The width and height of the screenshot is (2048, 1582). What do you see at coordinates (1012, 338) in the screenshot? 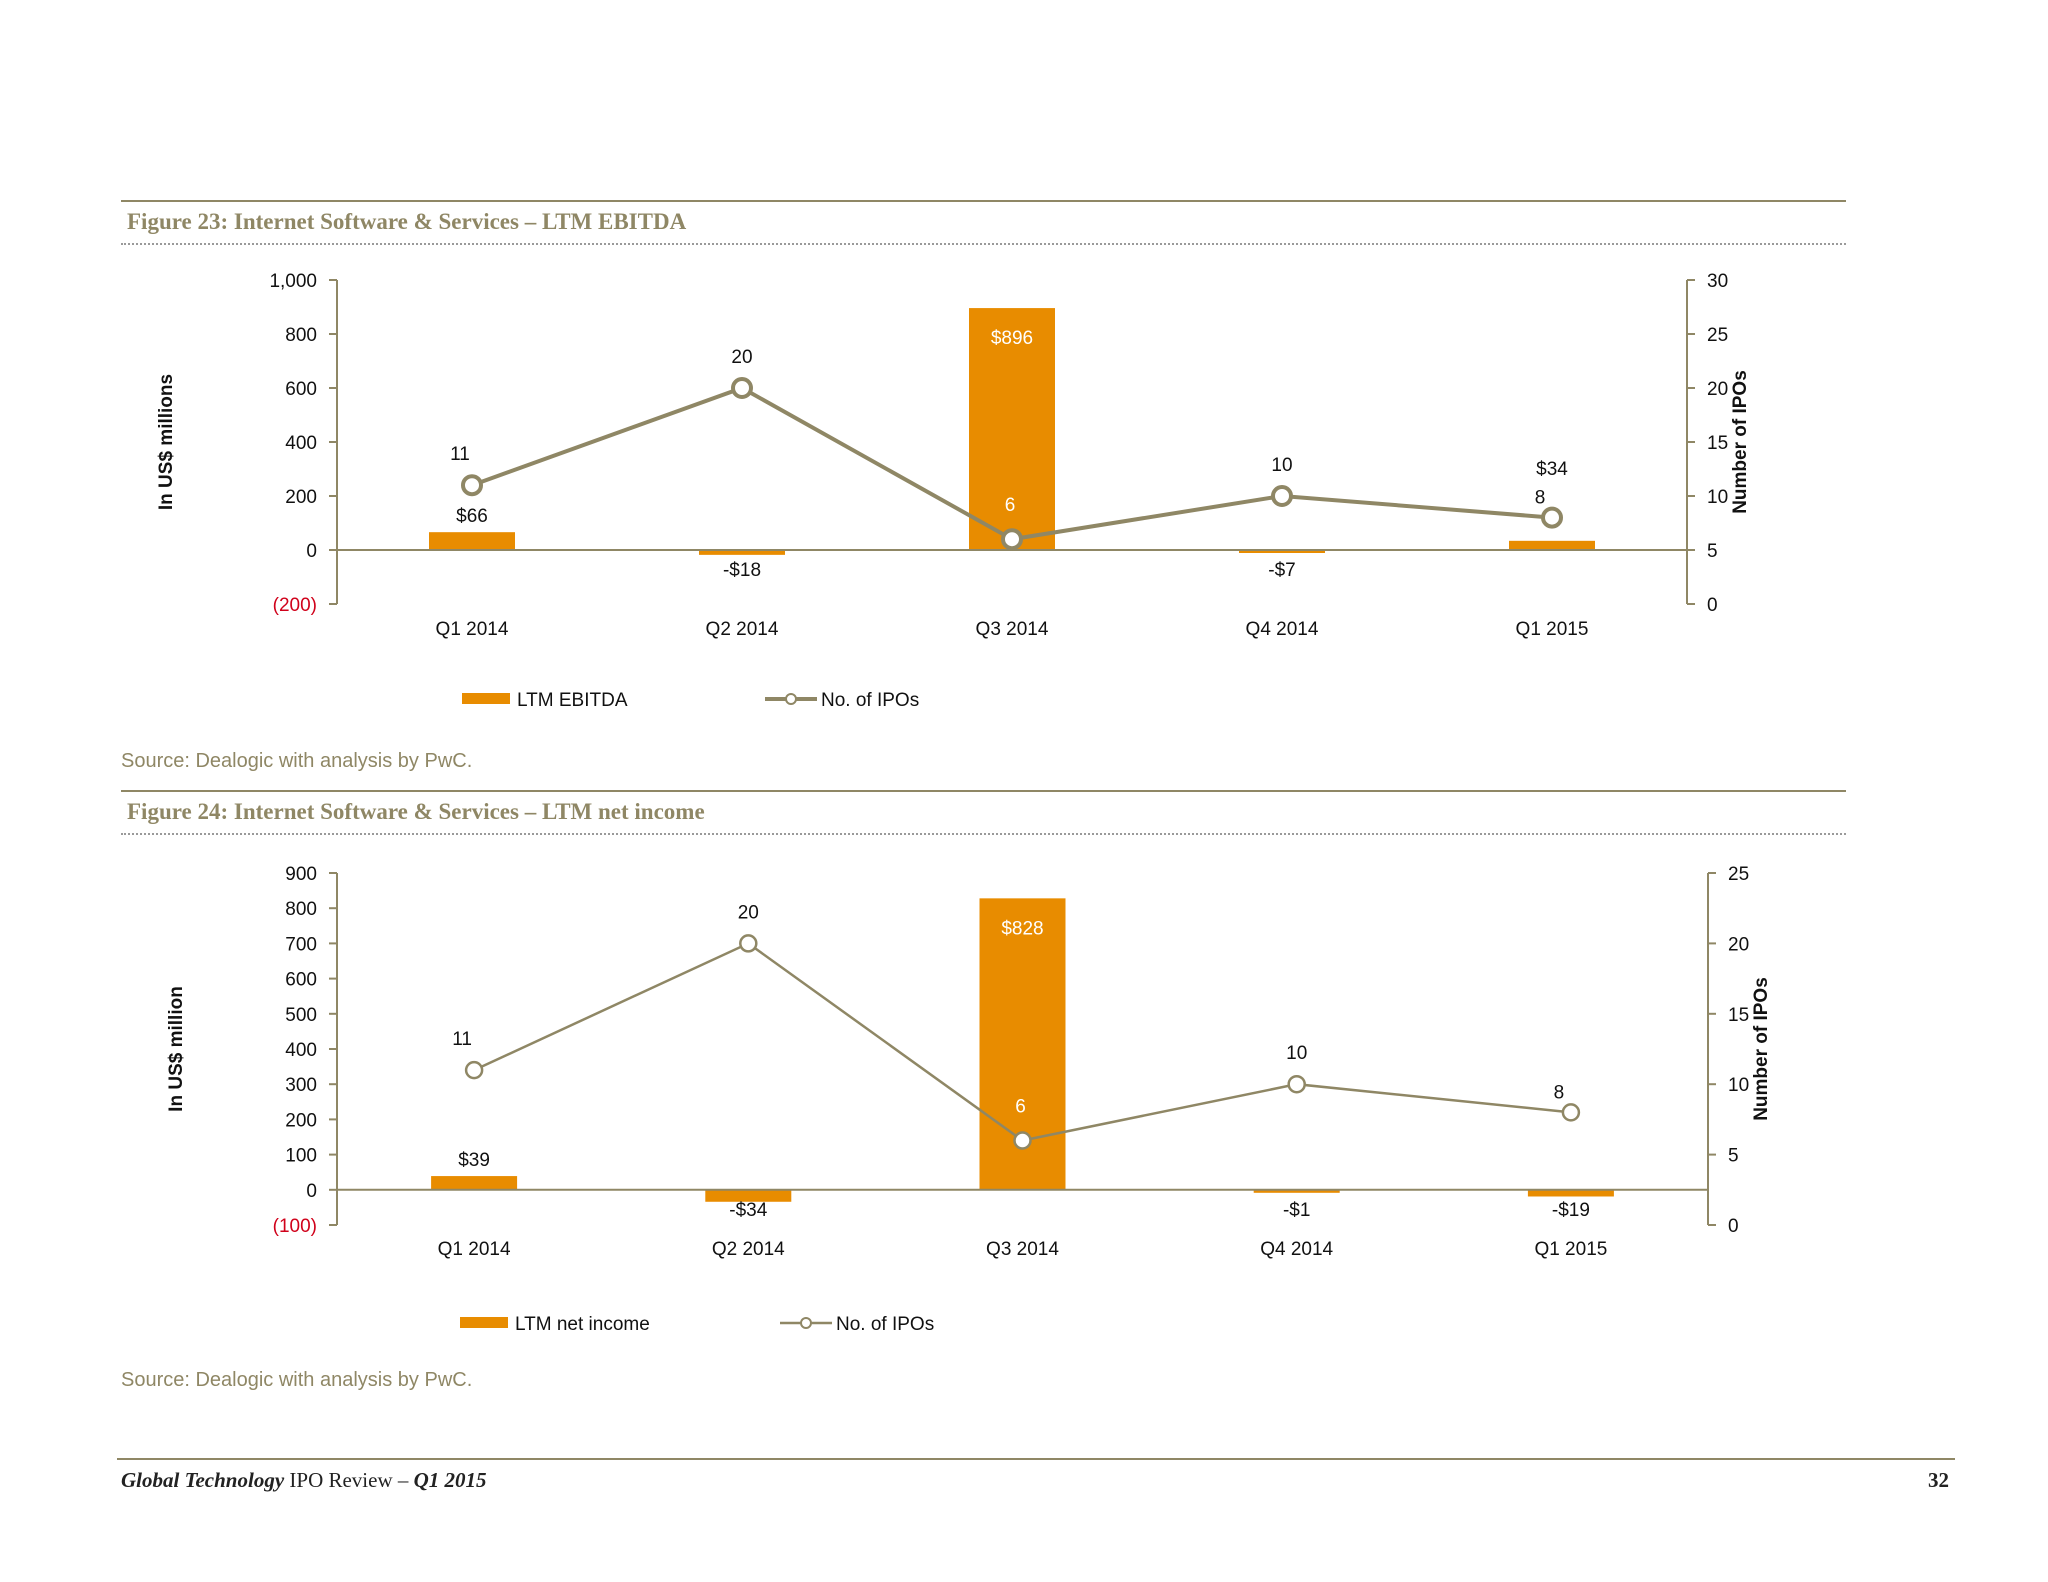
I see `bar-data-label: $896` at bounding box center [1012, 338].